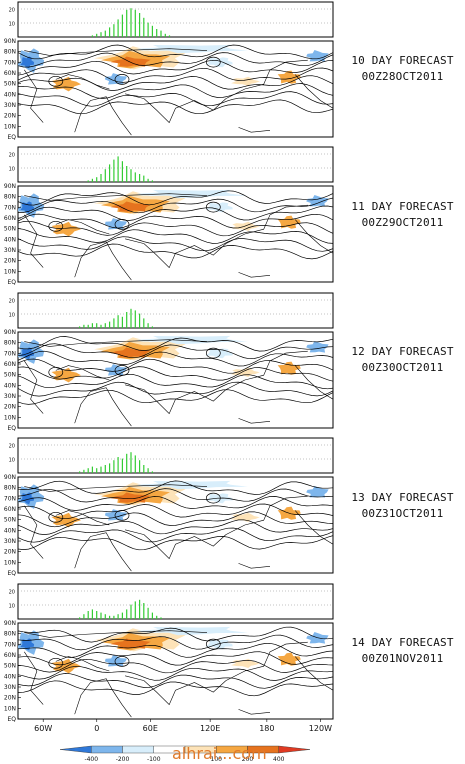 The width and height of the screenshot is (465, 764). I want to click on panel-label-forecast-4: 13 DAY FORECAST, so click(402, 497).